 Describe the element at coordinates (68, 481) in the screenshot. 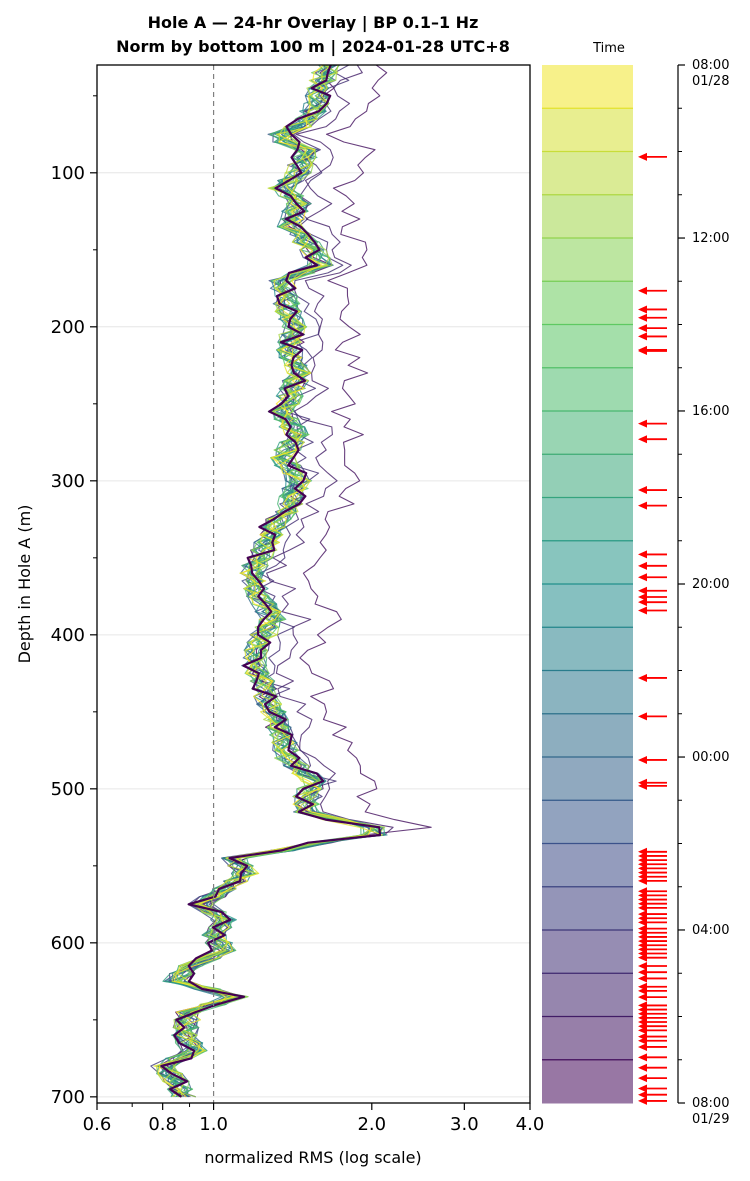

I see `y-tick-label: 300` at that location.